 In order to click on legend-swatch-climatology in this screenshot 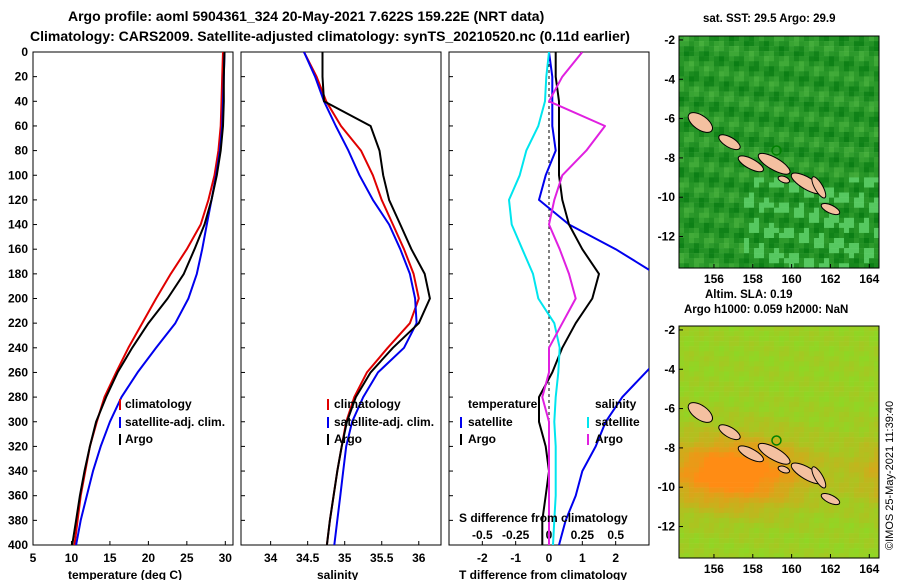, I will do `click(120, 404)`.